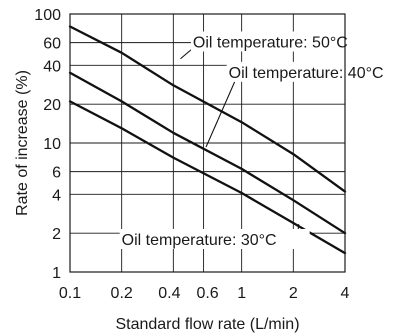 The width and height of the screenshot is (409, 335). Describe the element at coordinates (207, 293) in the screenshot. I see `x-tick-label: 0.6` at that location.